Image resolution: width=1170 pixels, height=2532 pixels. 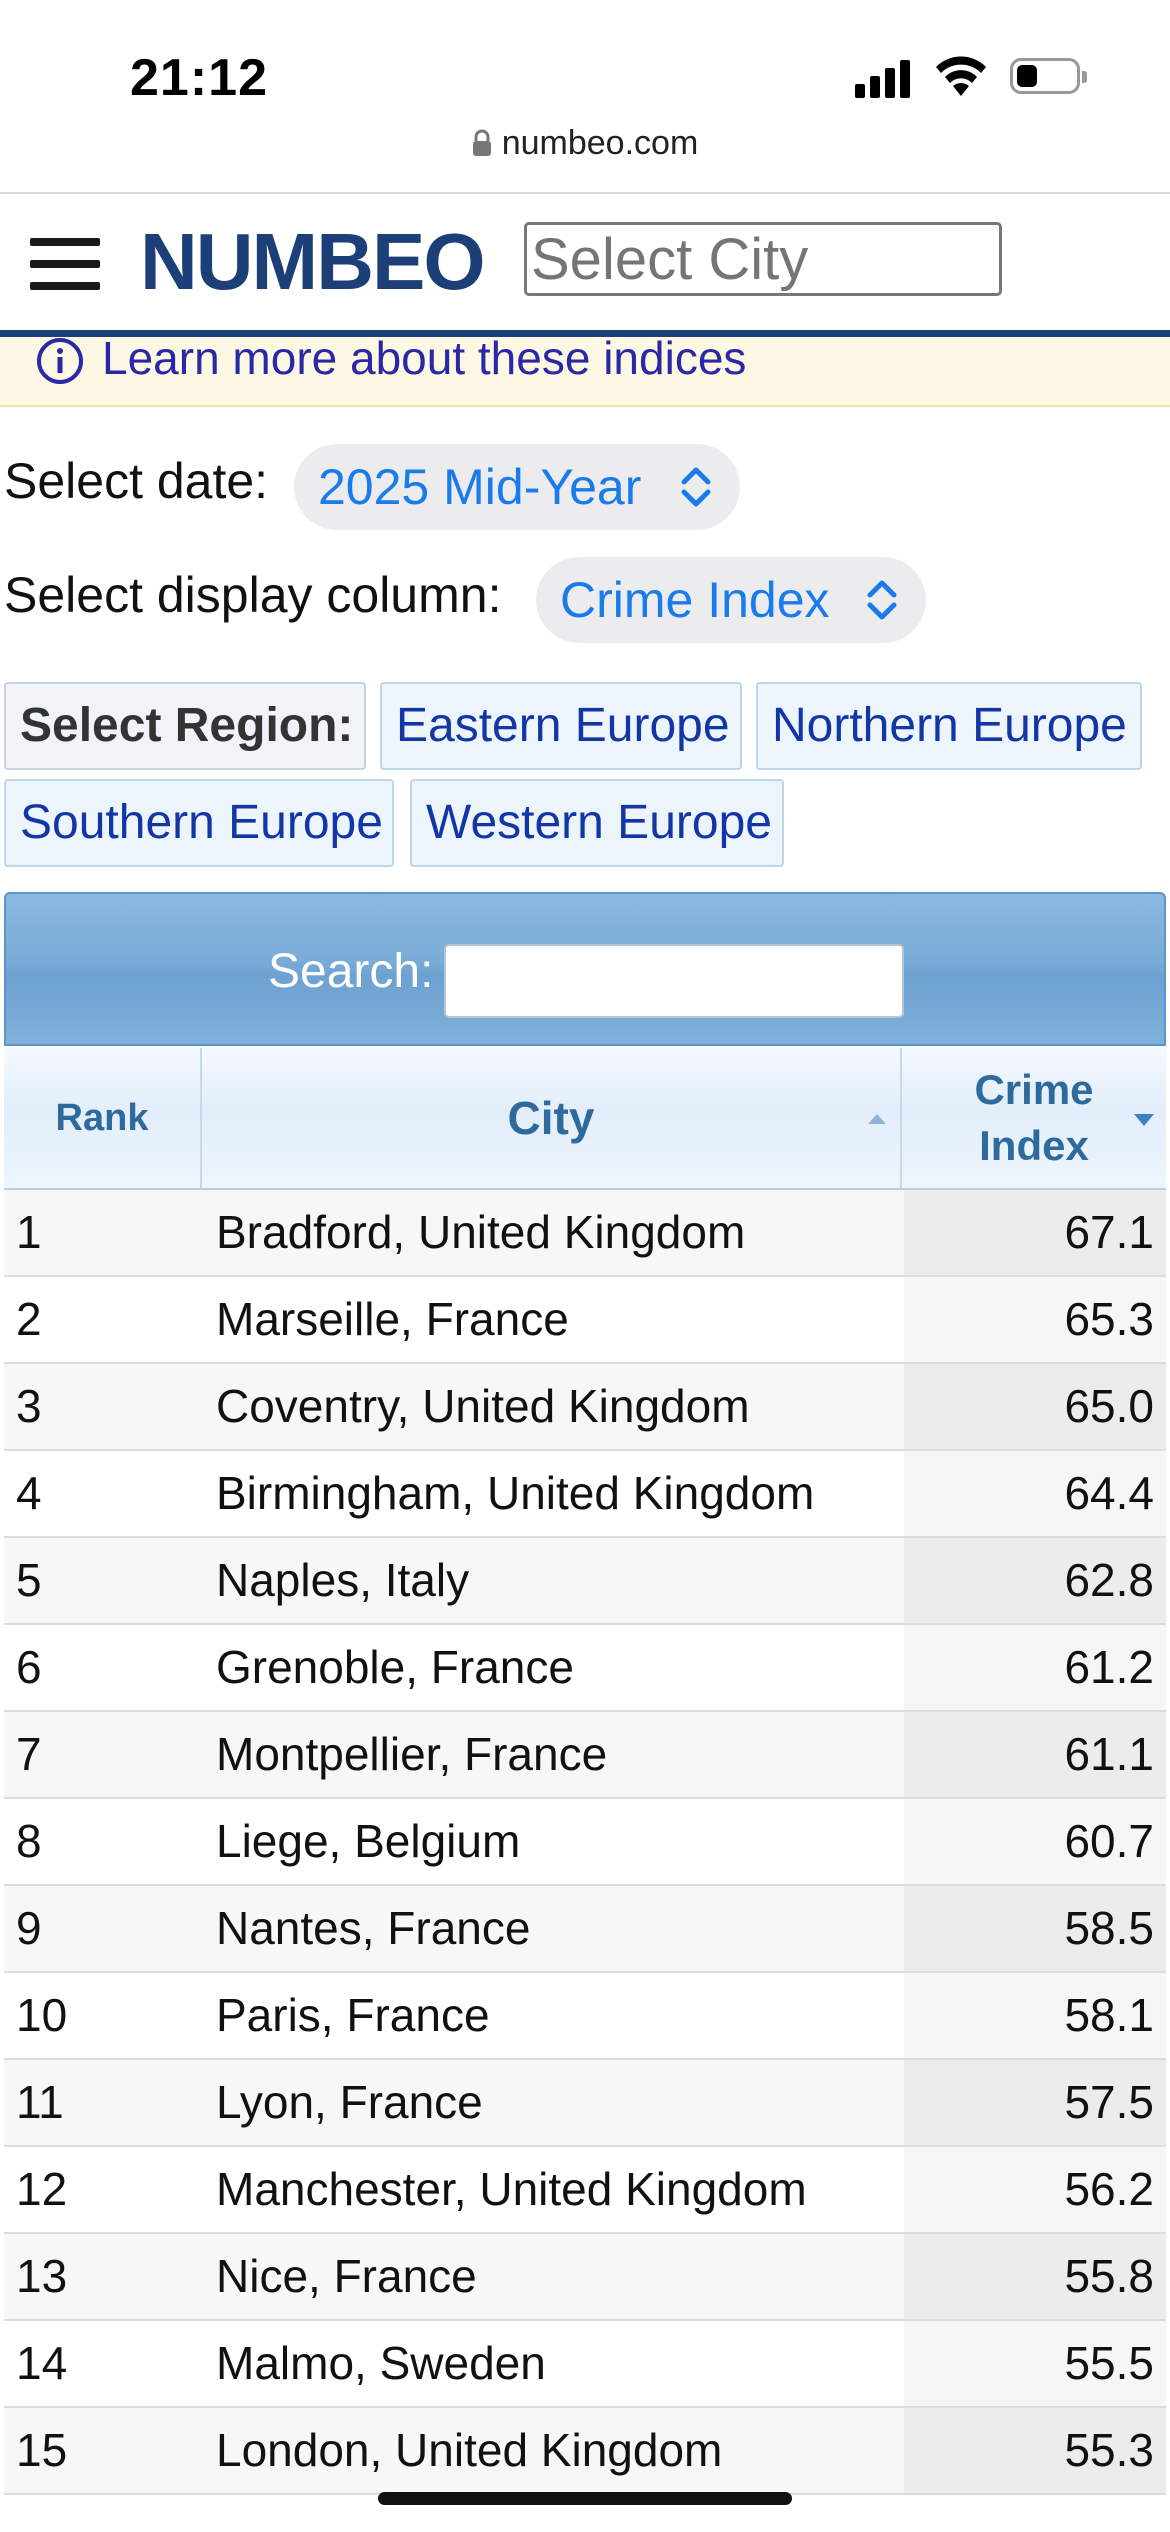 What do you see at coordinates (349, 2102) in the screenshot?
I see `city-link: Lyon, France` at bounding box center [349, 2102].